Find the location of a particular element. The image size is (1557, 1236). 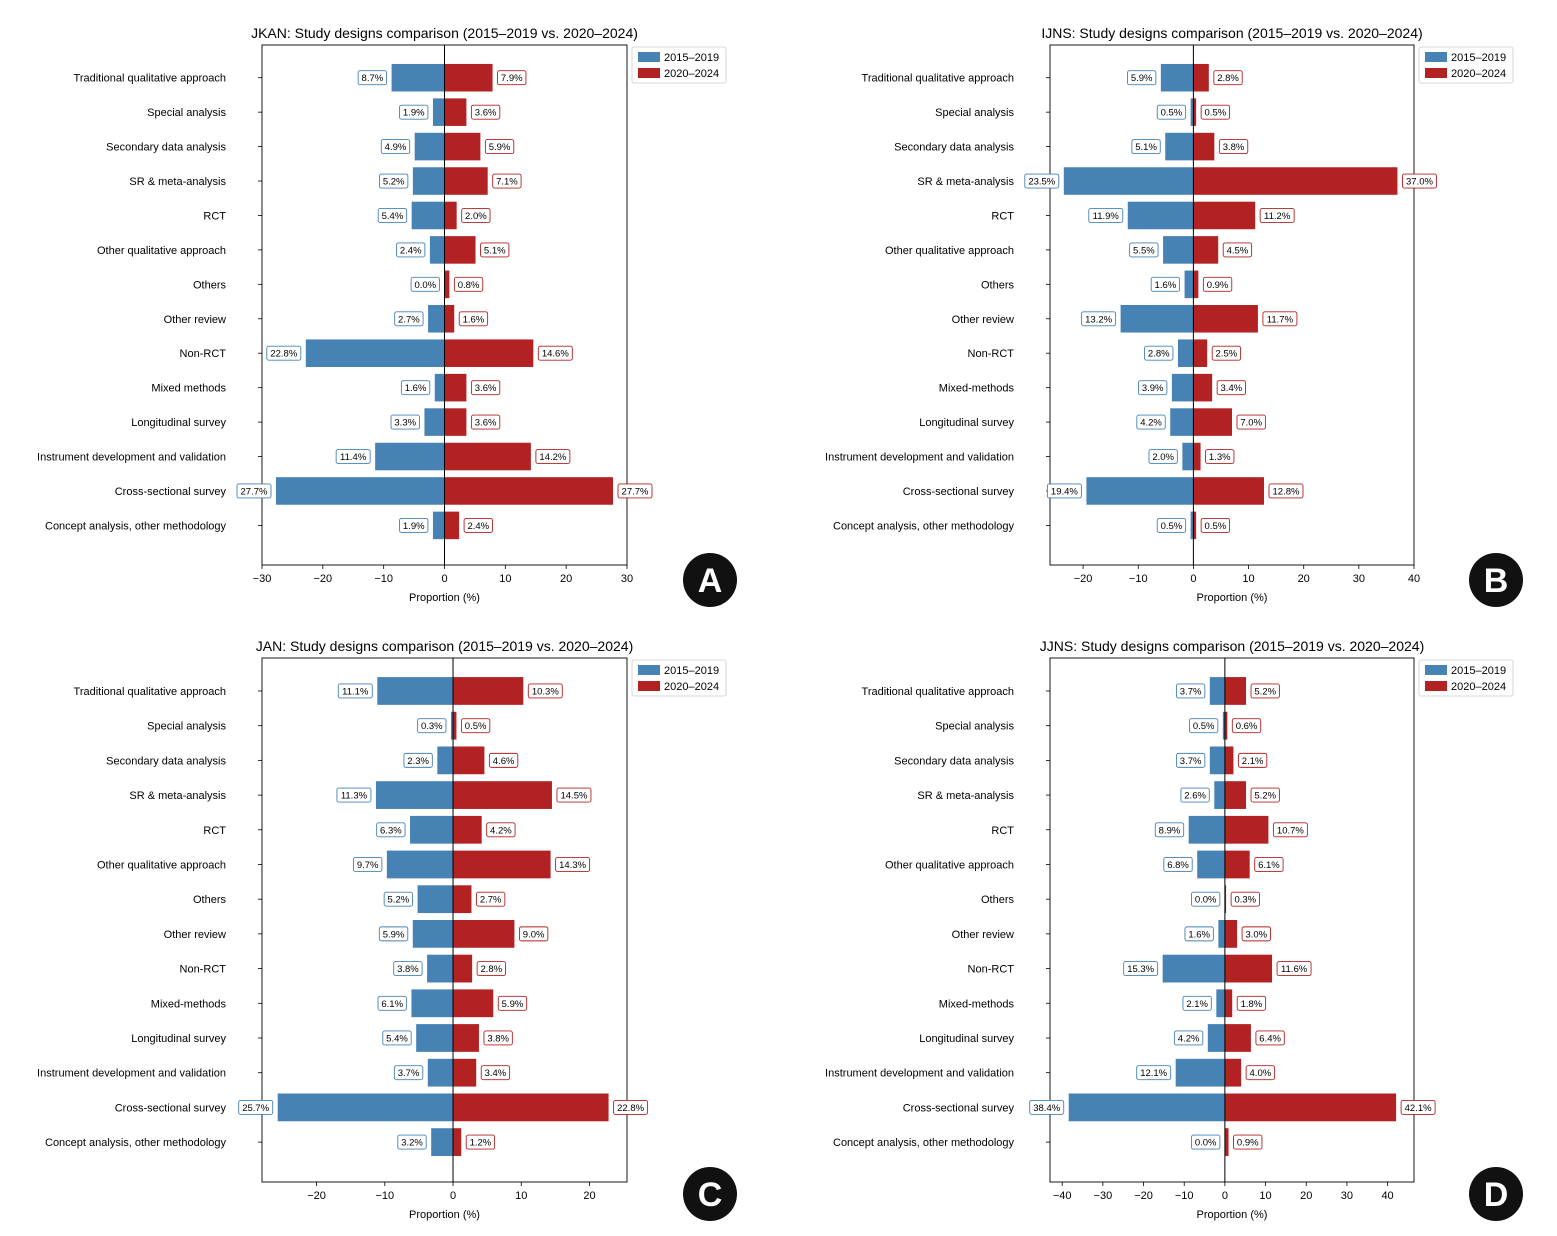

value-label-2020-2024: 14.5% is located at coordinates (573, 796).